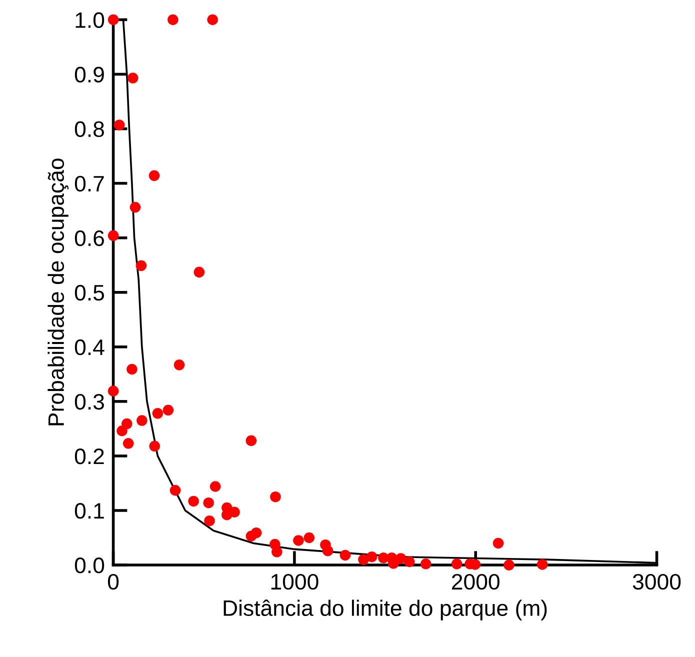 This screenshot has height=657, width=695. Describe the element at coordinates (89, 74) in the screenshot. I see `y-tick-label: 0.9` at that location.